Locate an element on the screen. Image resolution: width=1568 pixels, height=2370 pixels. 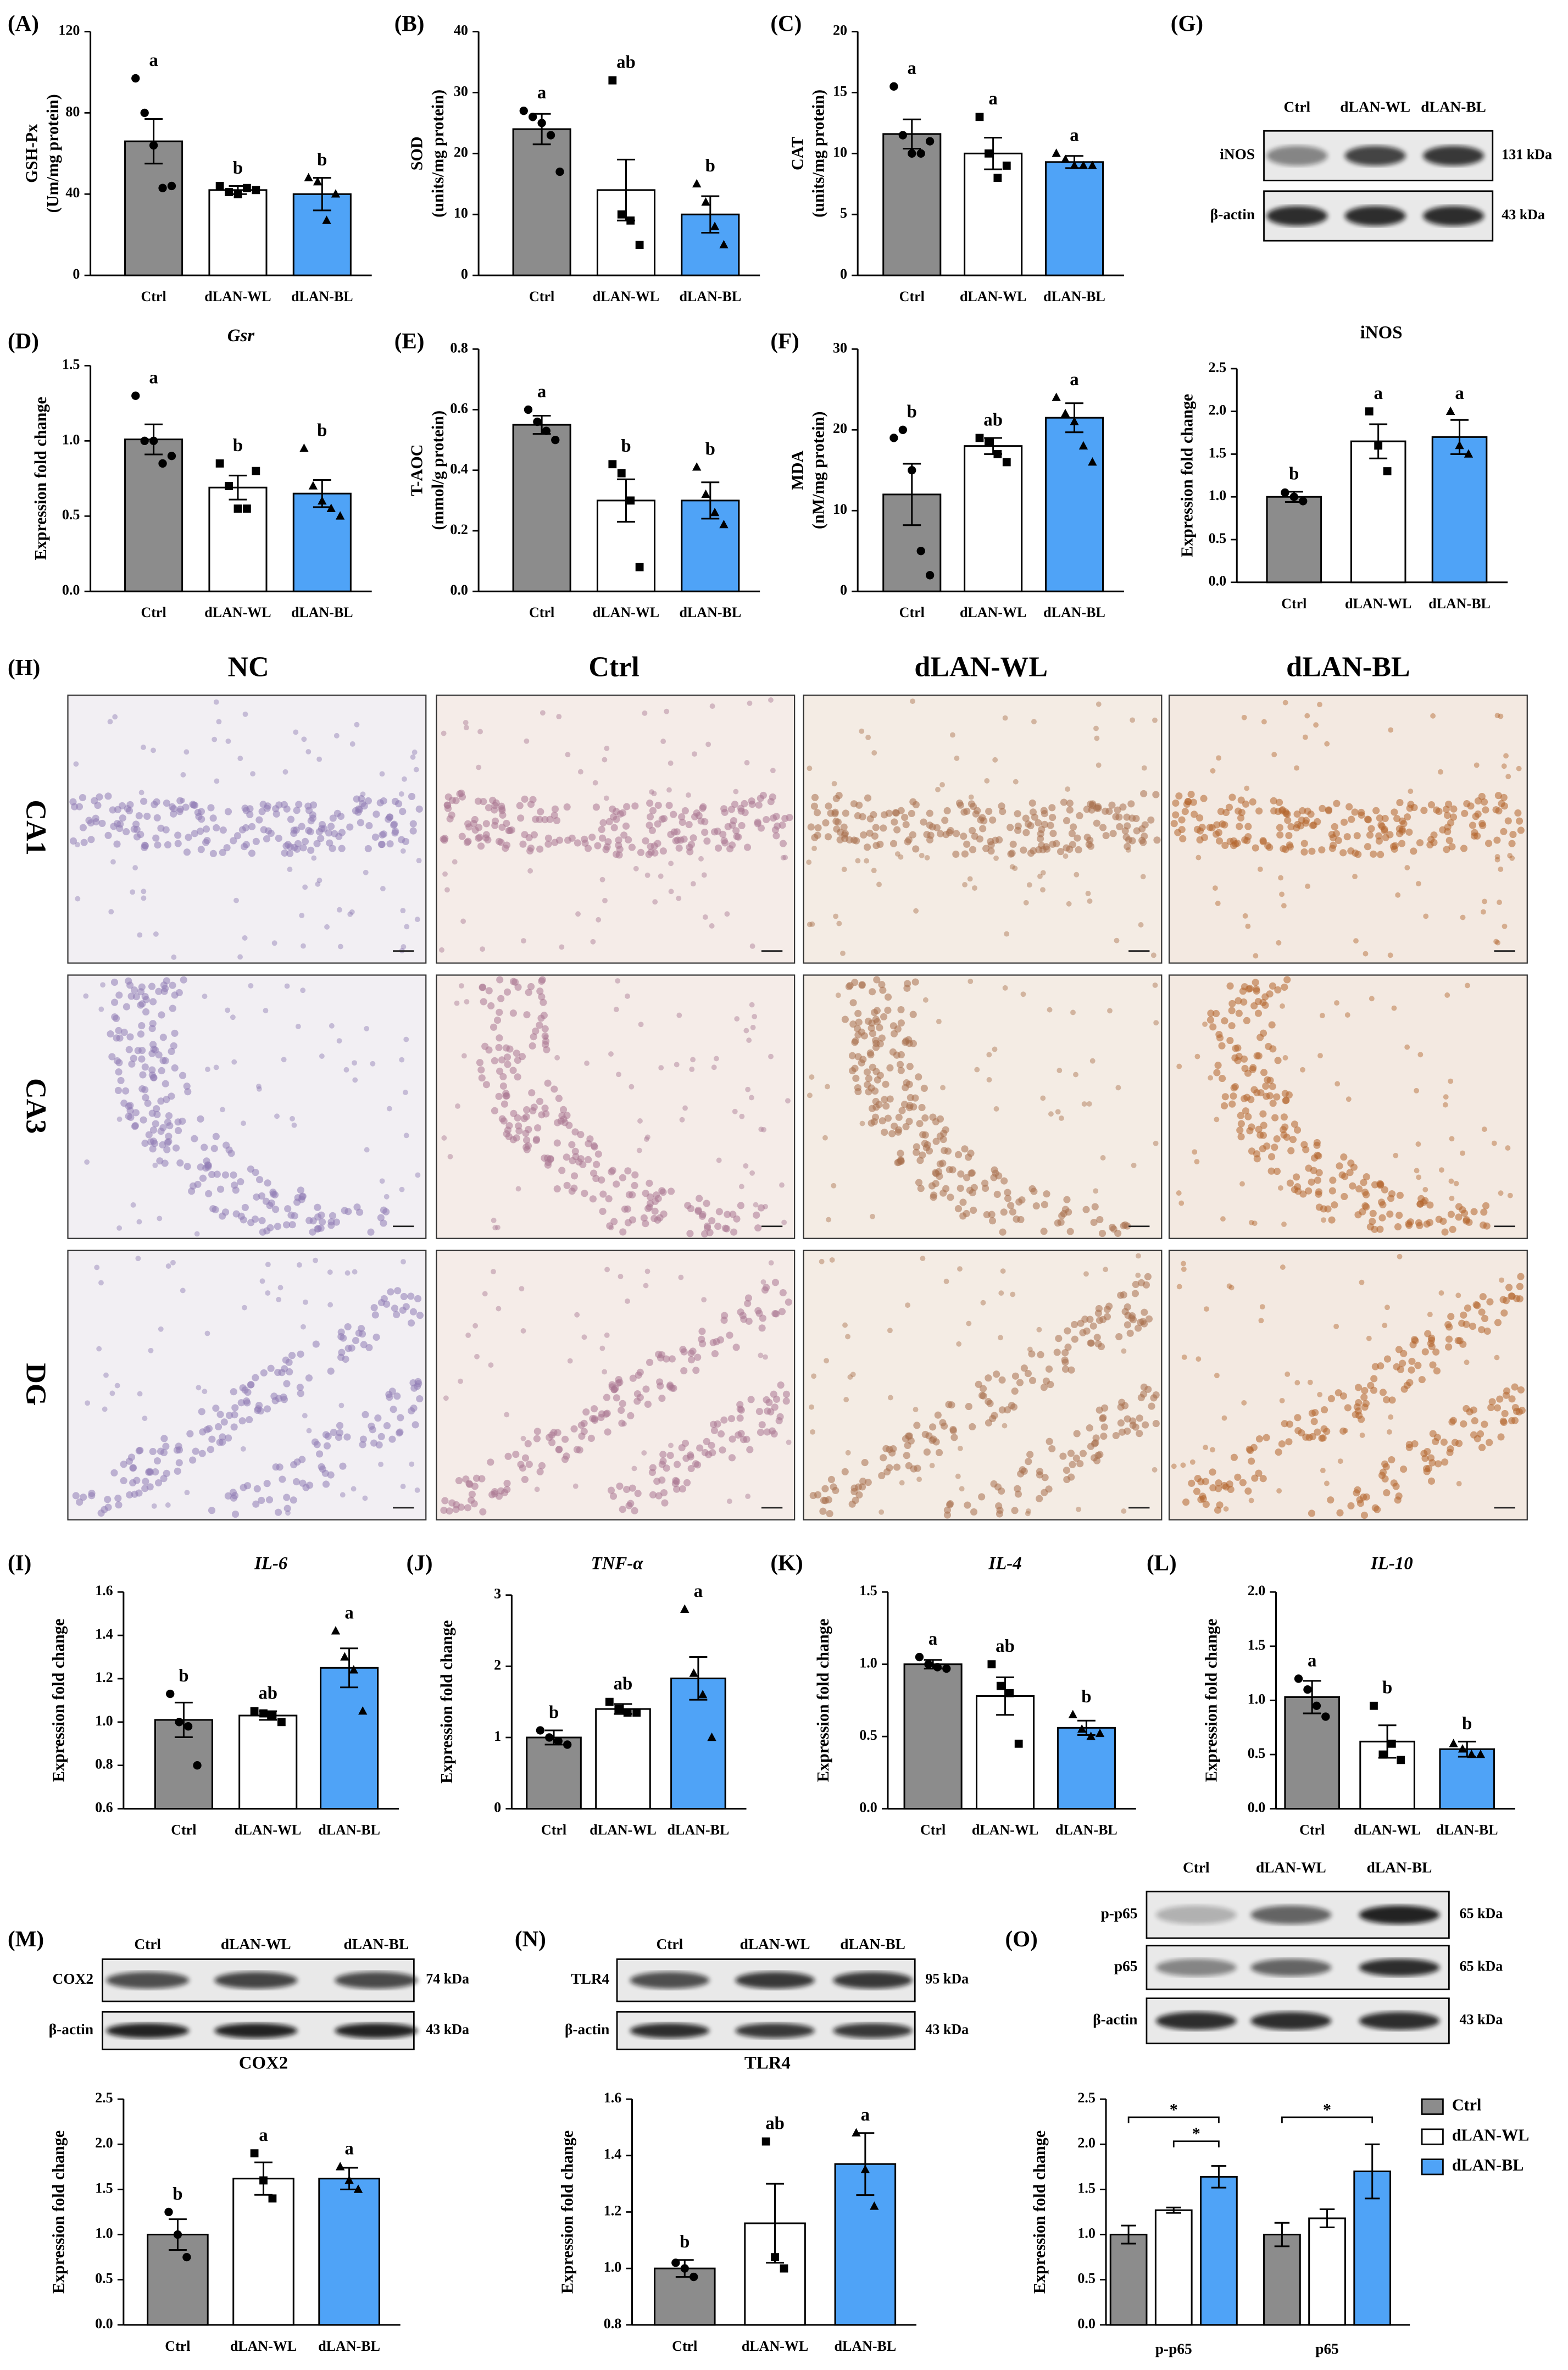
chart-title: IL-10 is located at coordinates (1391, 1563).